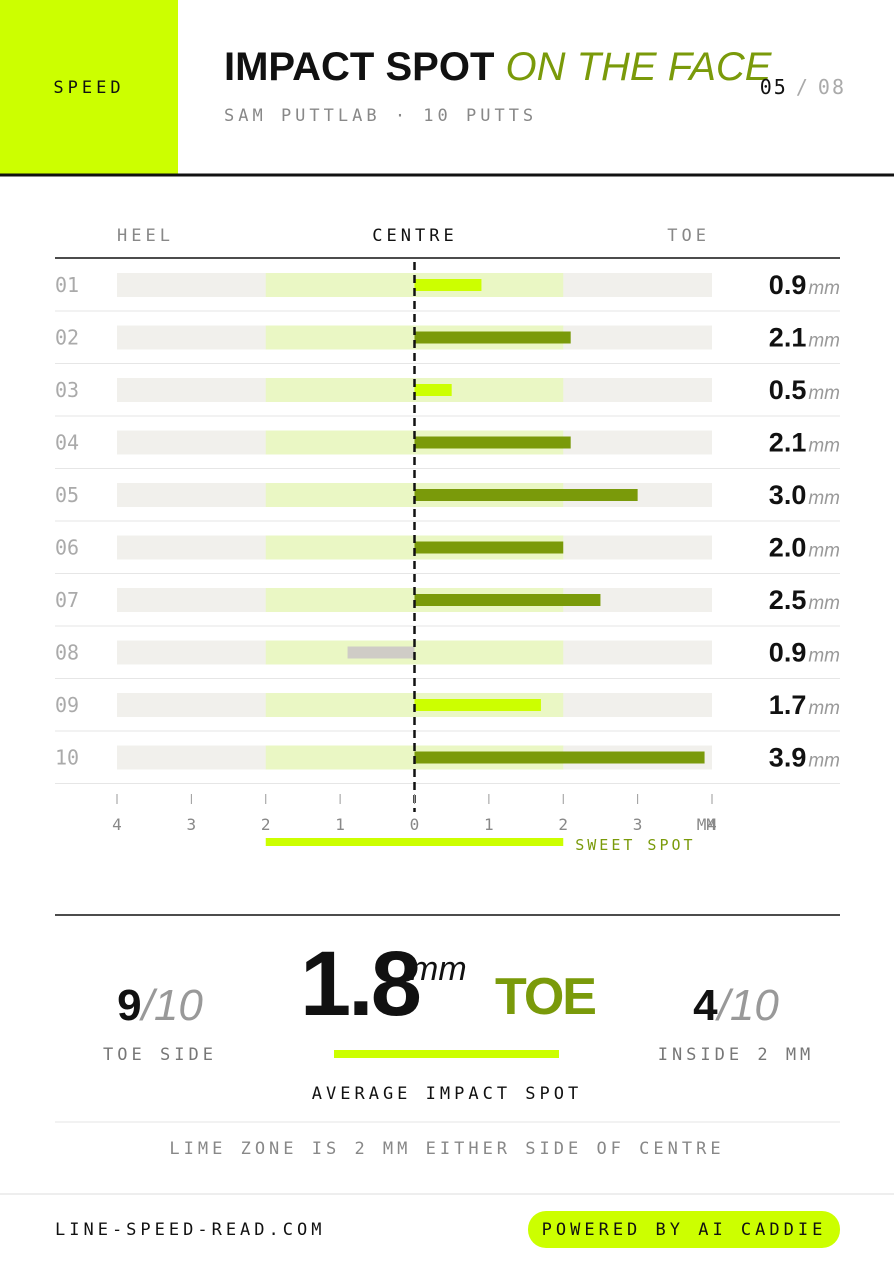 The width and height of the screenshot is (894, 1264). Describe the element at coordinates (67, 443) in the screenshot. I see `row-label: 04` at that location.